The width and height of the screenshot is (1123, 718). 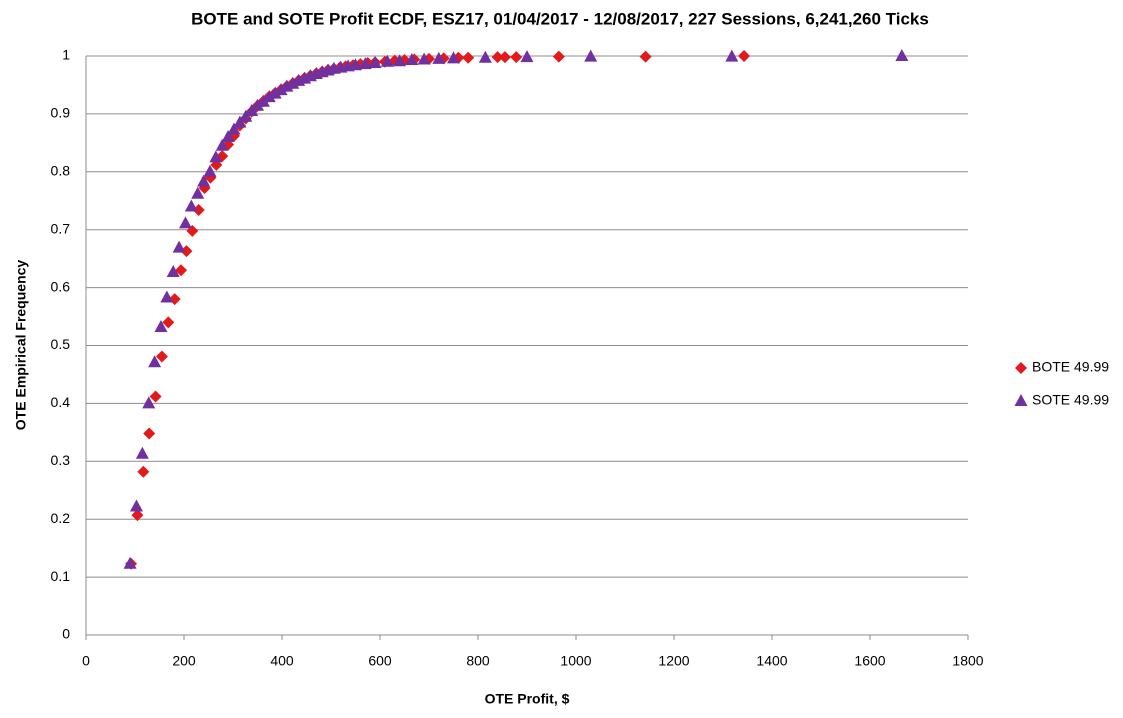 What do you see at coordinates (771, 661) in the screenshot?
I see `x-tick-label: 1400` at bounding box center [771, 661].